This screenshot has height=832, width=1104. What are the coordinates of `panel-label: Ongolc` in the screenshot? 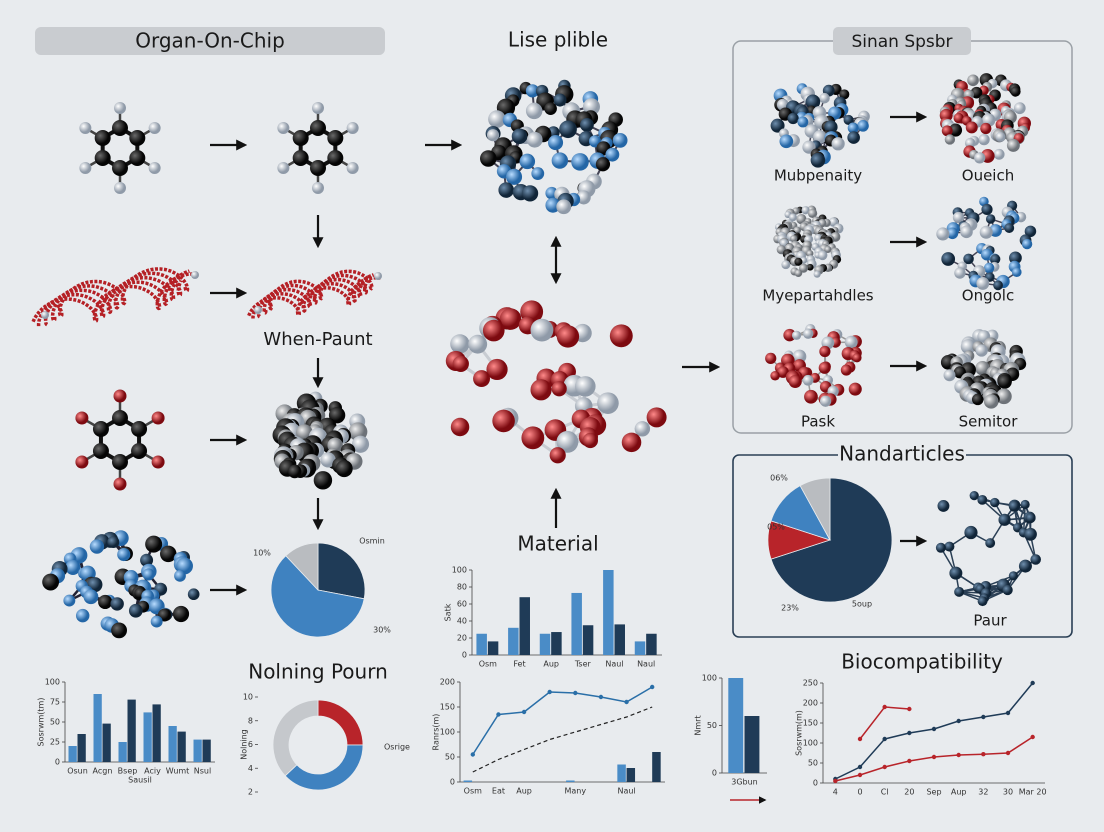 It's located at (988, 296).